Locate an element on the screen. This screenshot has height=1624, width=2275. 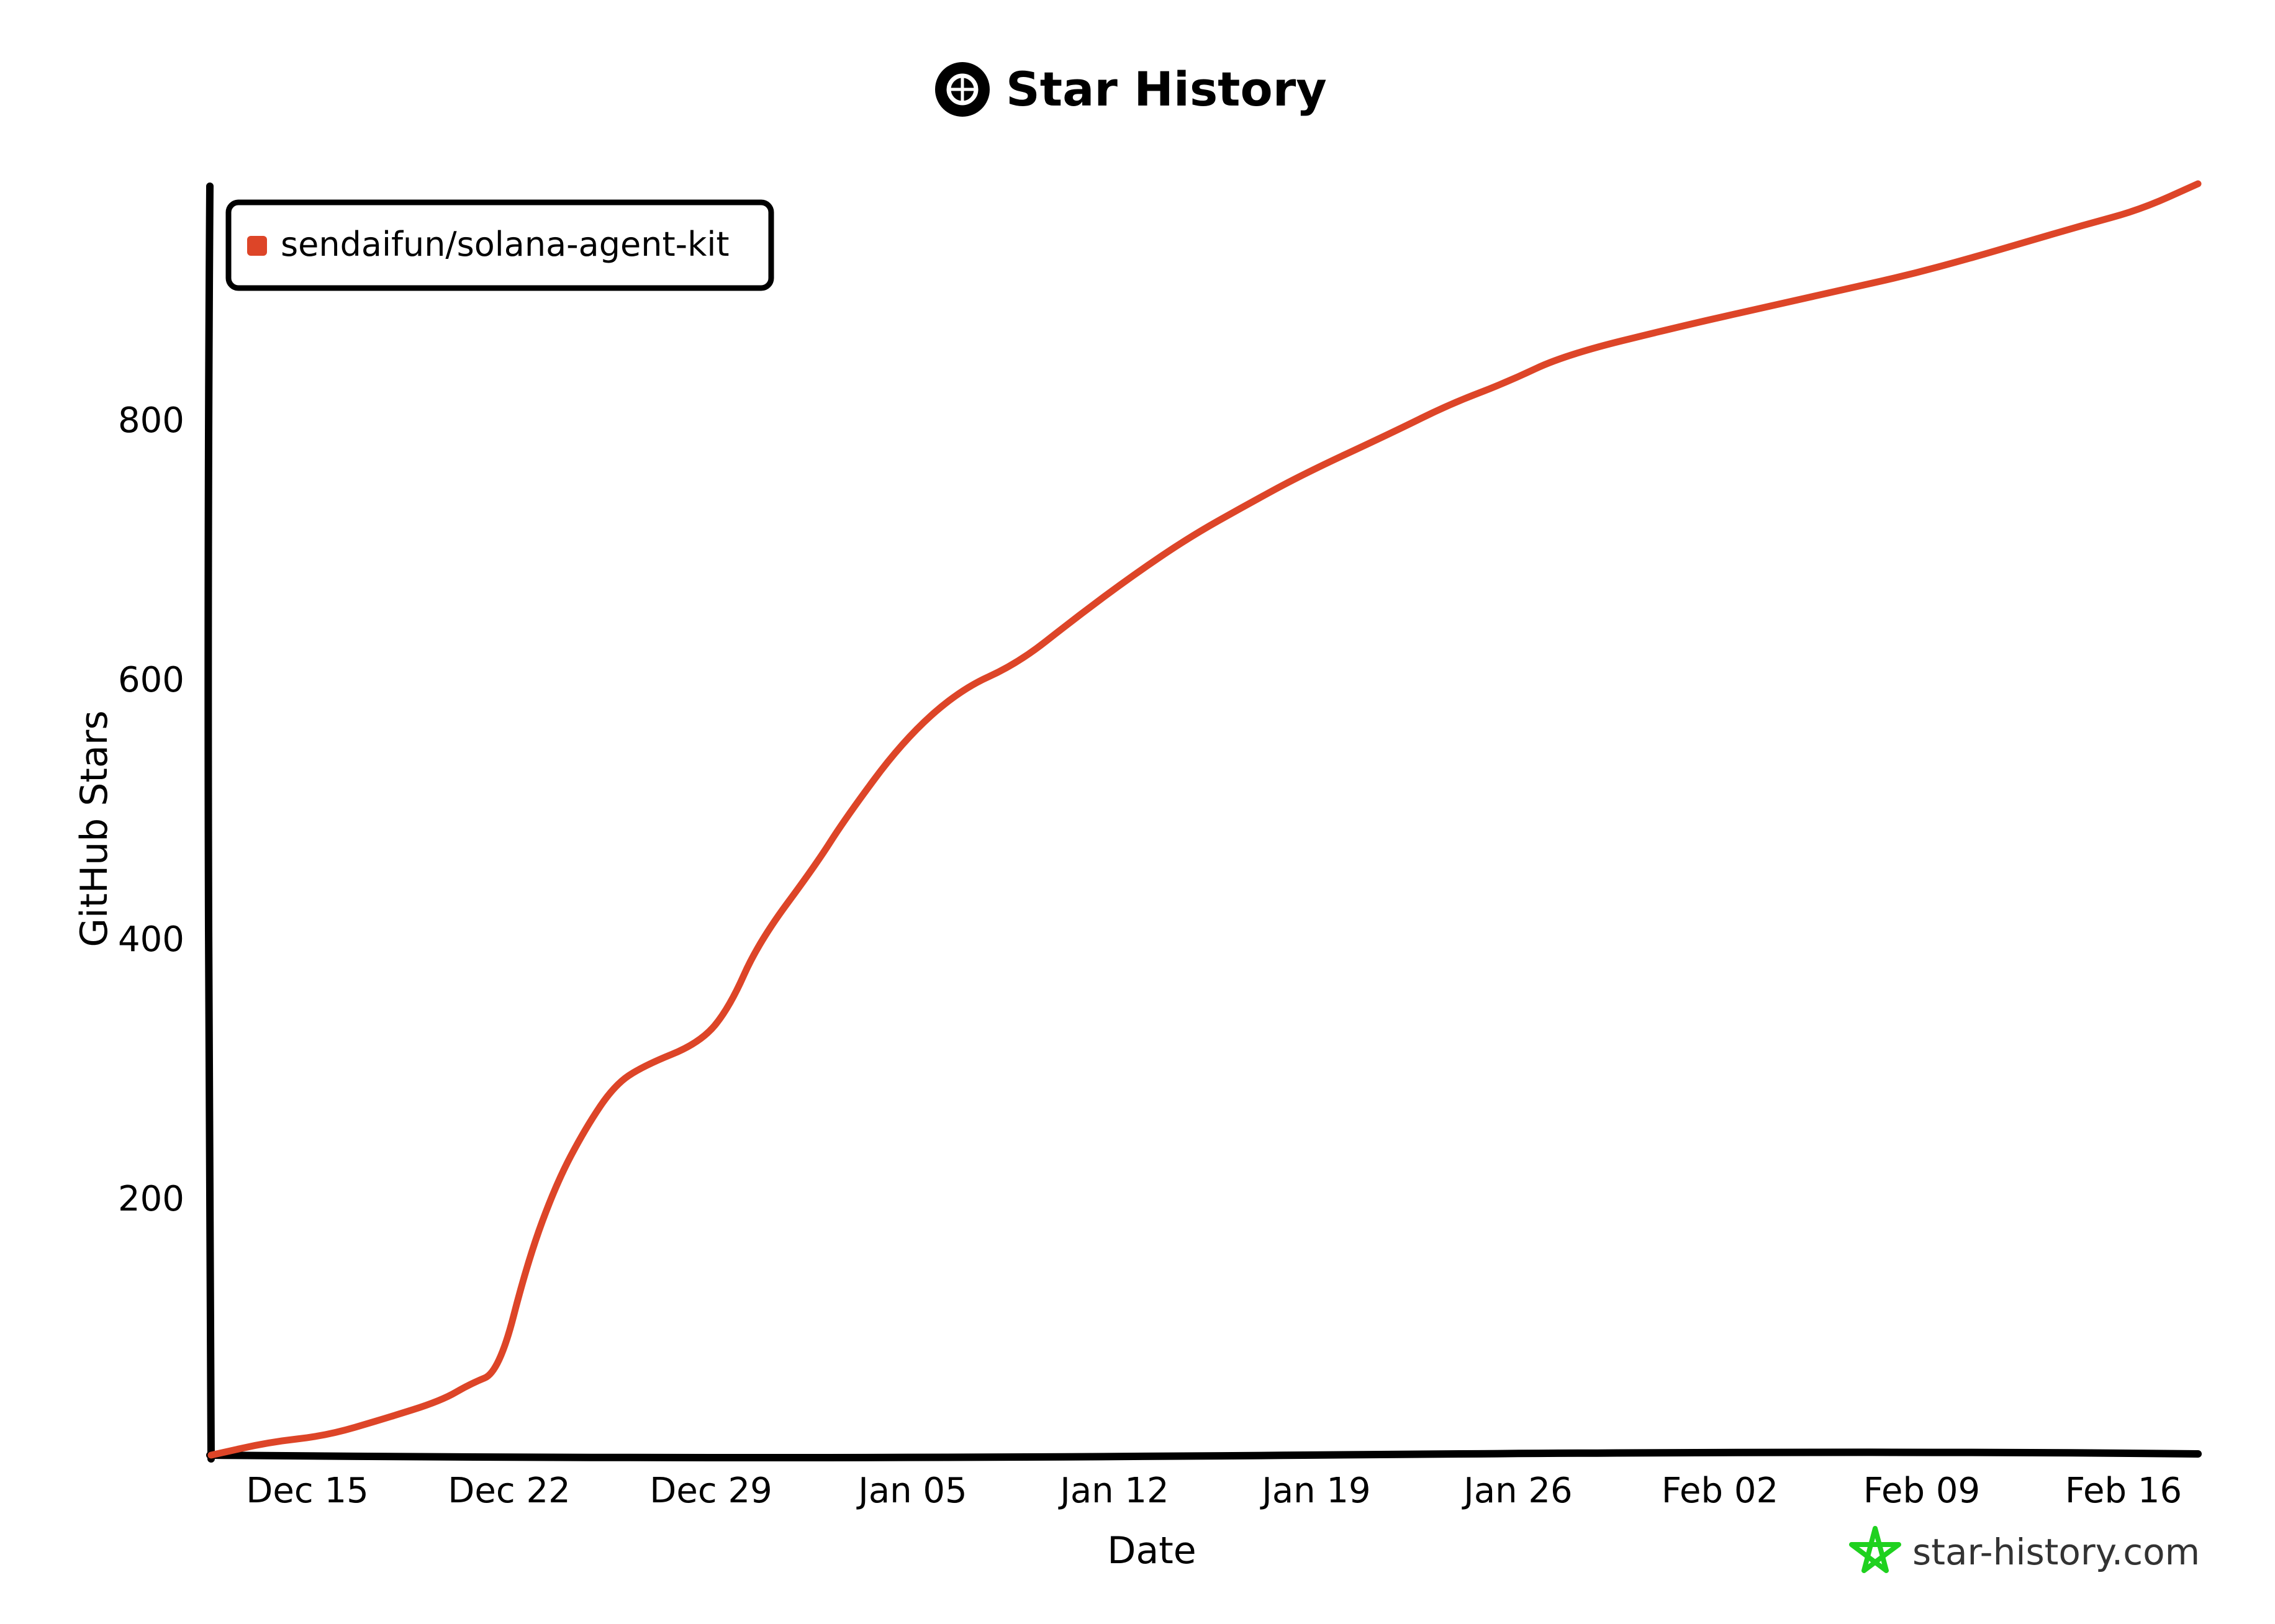
x-tick-label-jan-26: Jan 26 is located at coordinates (1517, 1491).